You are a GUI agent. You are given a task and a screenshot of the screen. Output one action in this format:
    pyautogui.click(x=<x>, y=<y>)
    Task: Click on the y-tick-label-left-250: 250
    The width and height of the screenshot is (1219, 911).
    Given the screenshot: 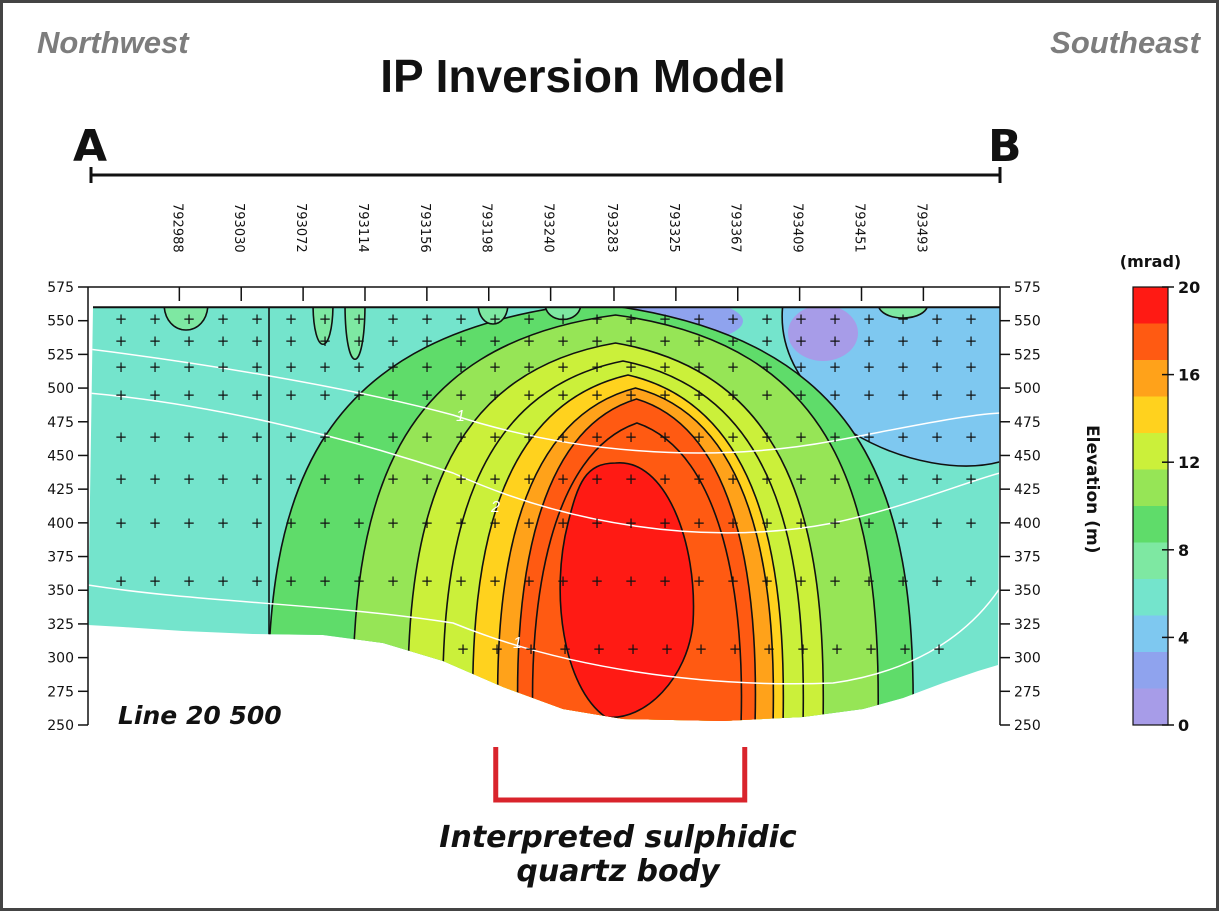 What is the action you would take?
    pyautogui.click(x=60, y=726)
    